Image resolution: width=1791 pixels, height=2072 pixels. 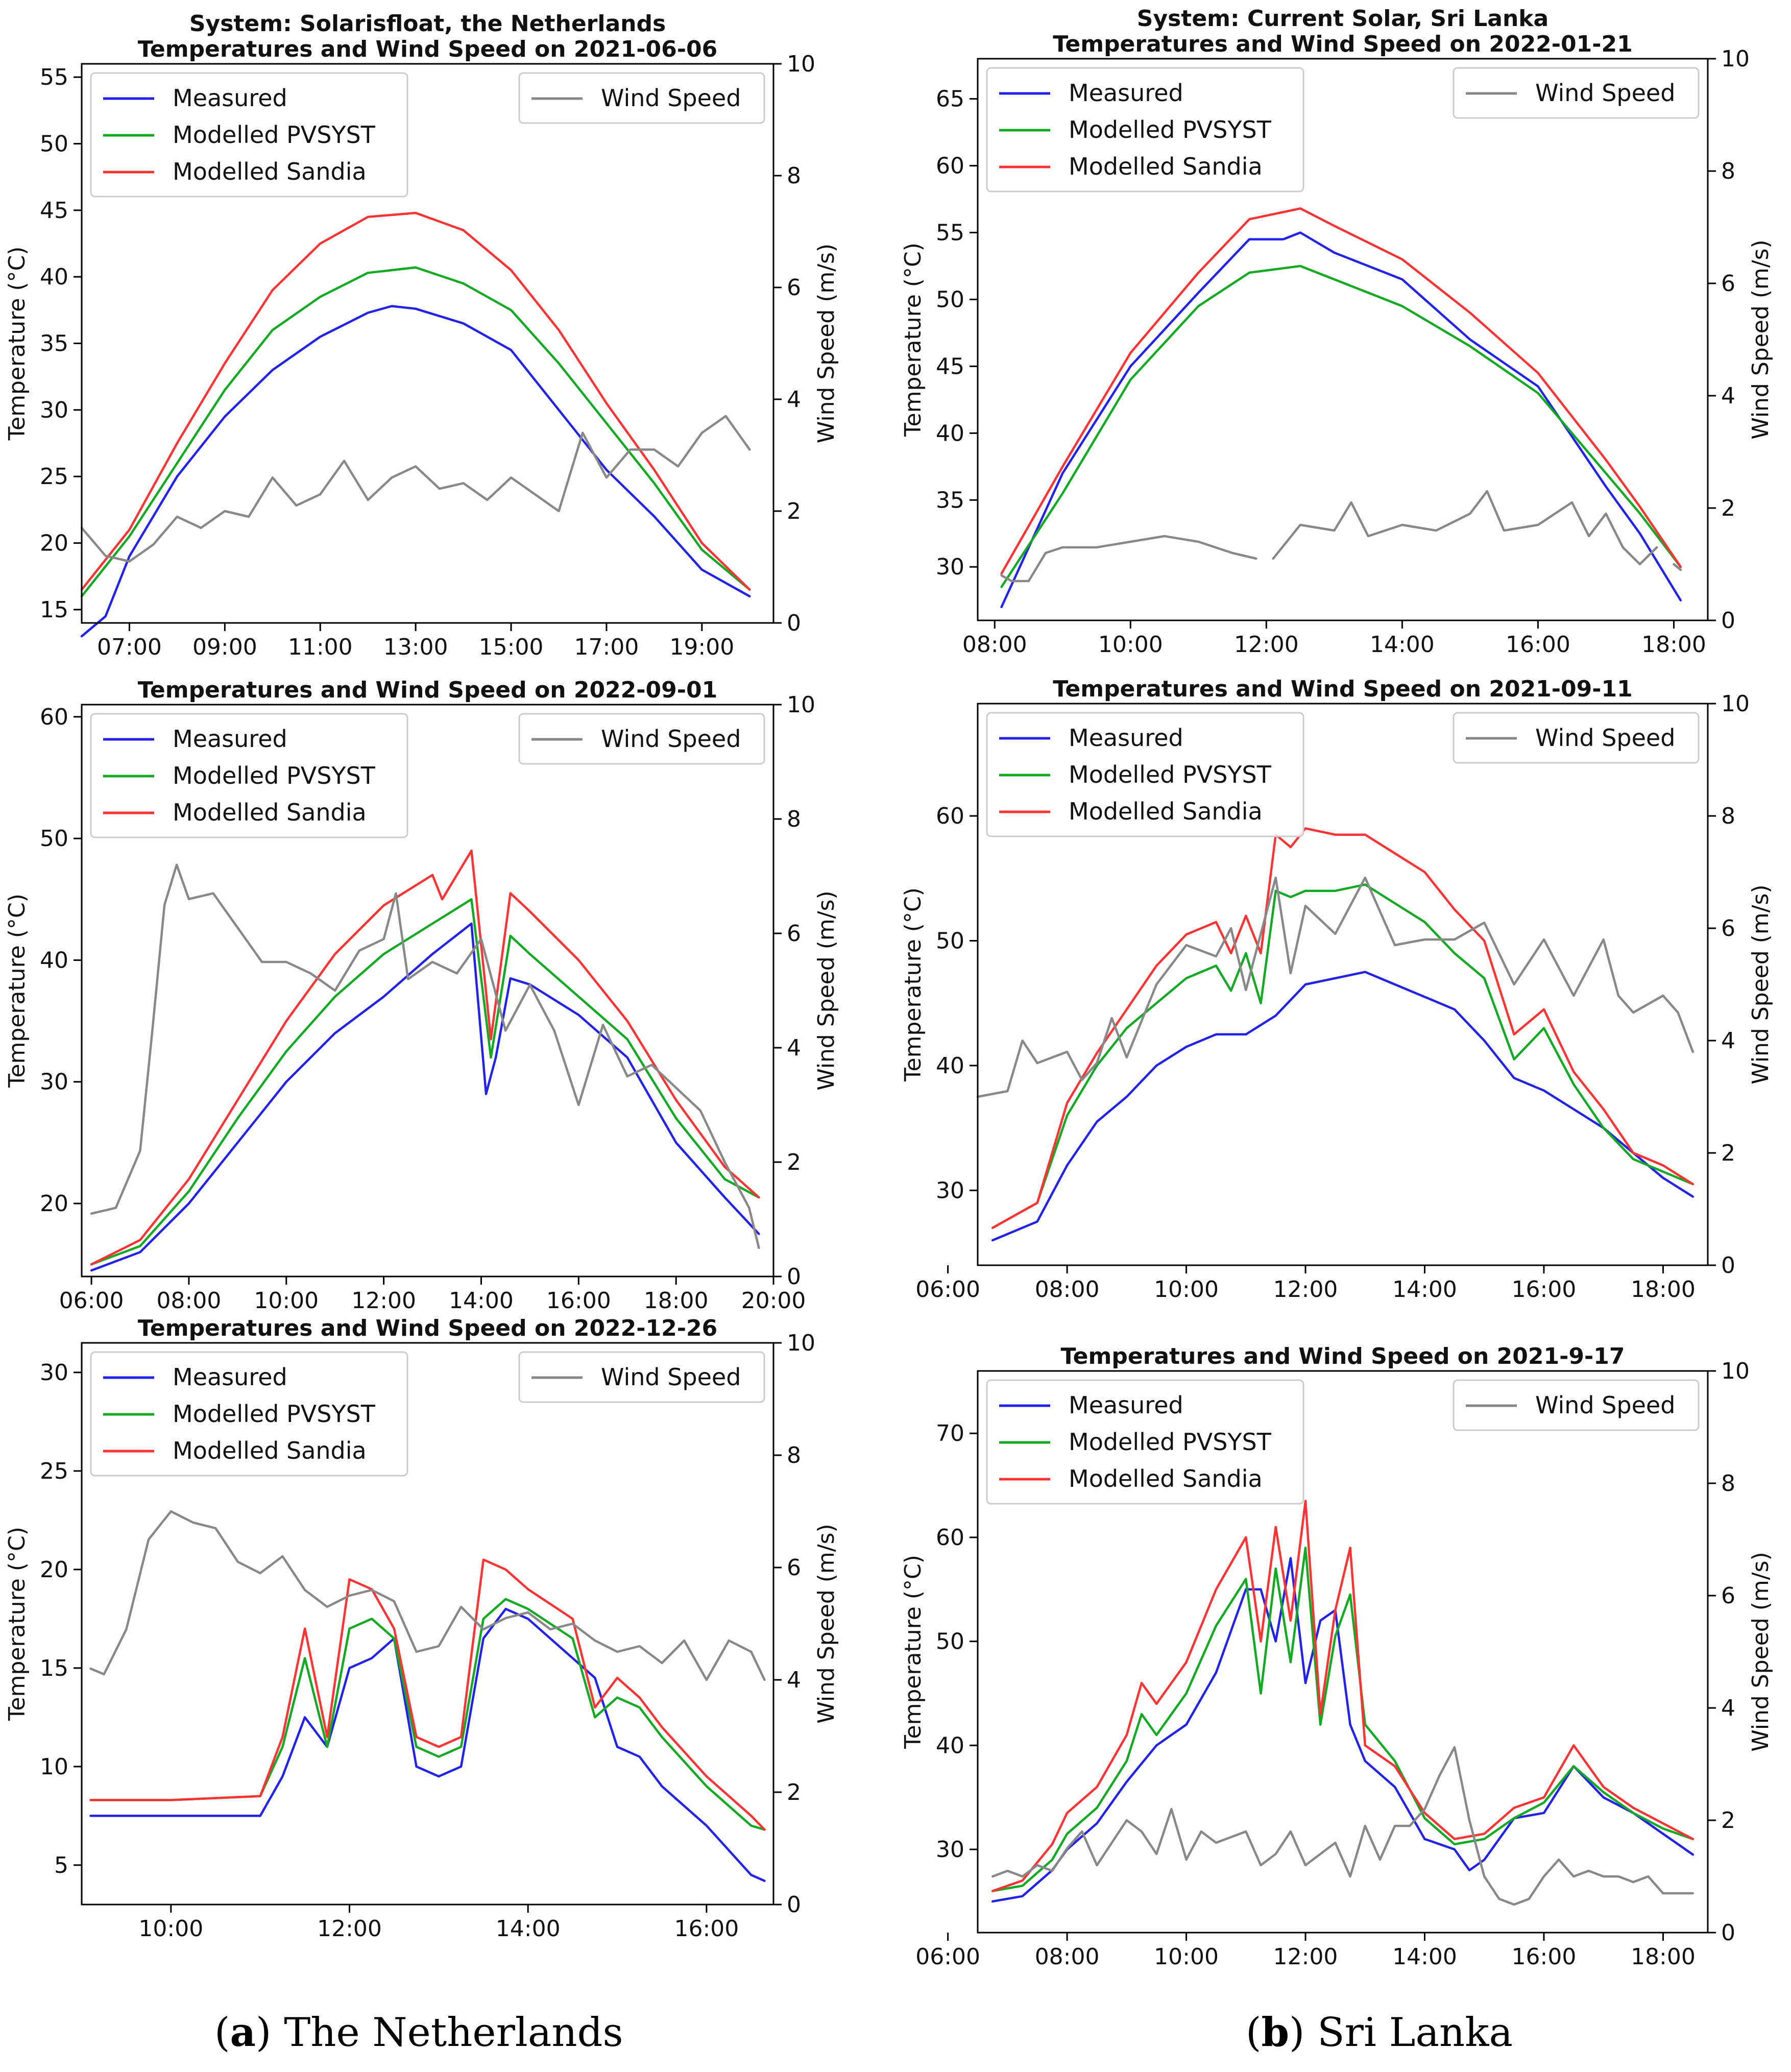 What do you see at coordinates (54, 1373) in the screenshot?
I see `y-tick-label: 30` at bounding box center [54, 1373].